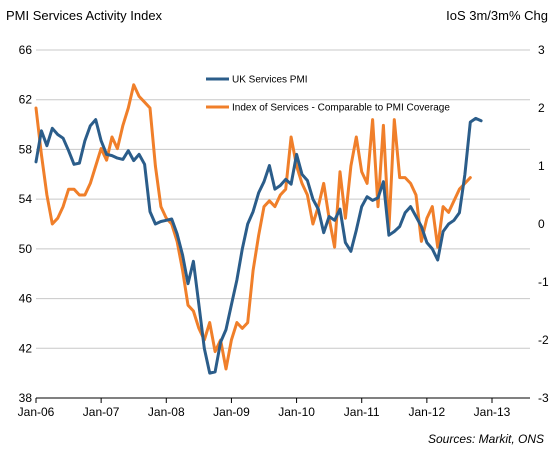 The width and height of the screenshot is (556, 454). I want to click on right-axis-title: IoS 3m/3m% Chg, so click(497, 15).